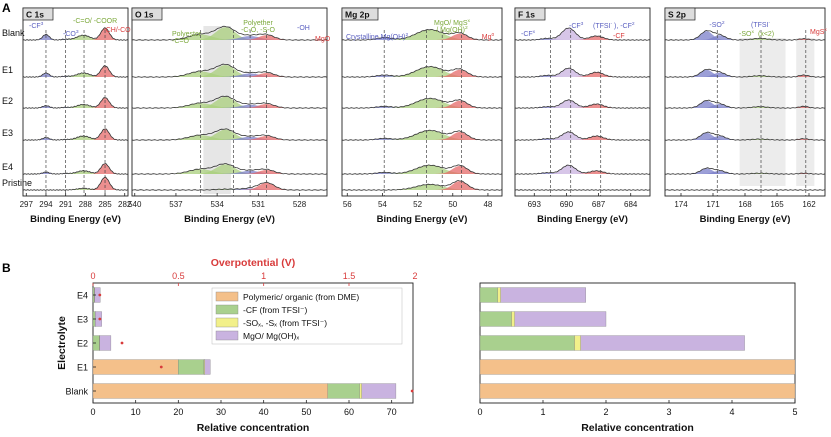 The image size is (831, 437). Describe the element at coordinates (731, 412) in the screenshot. I see `tick-label: 4` at that location.